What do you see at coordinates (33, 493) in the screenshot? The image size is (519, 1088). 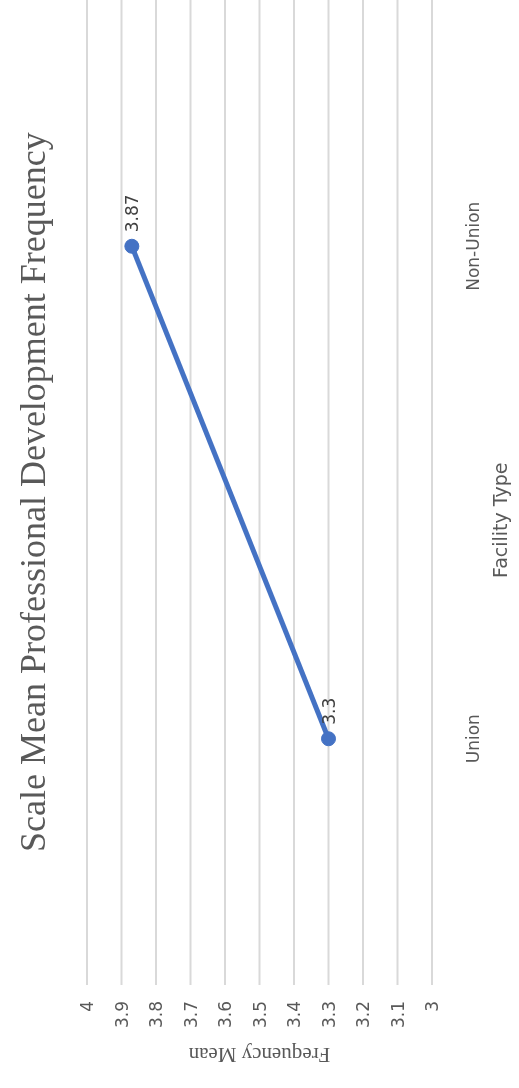 I see `text: Scale Mean Professional Development Frequency` at bounding box center [33, 493].